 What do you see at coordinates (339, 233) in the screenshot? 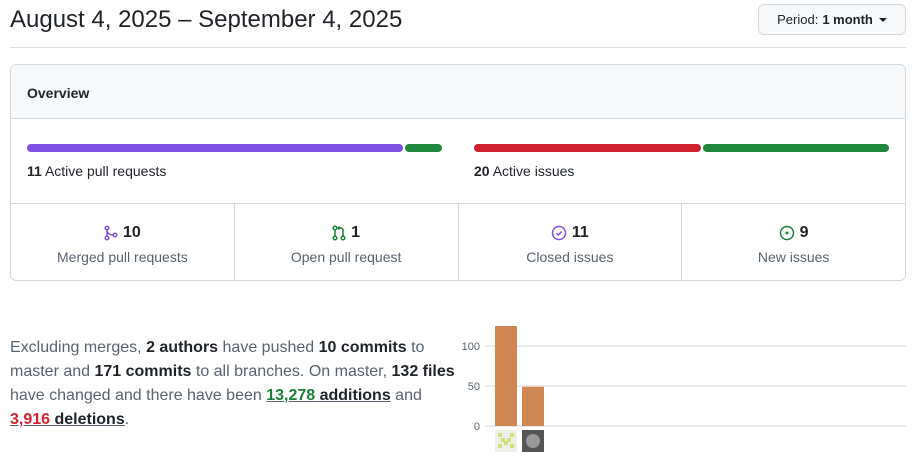
I see `git-pull-request-icon` at bounding box center [339, 233].